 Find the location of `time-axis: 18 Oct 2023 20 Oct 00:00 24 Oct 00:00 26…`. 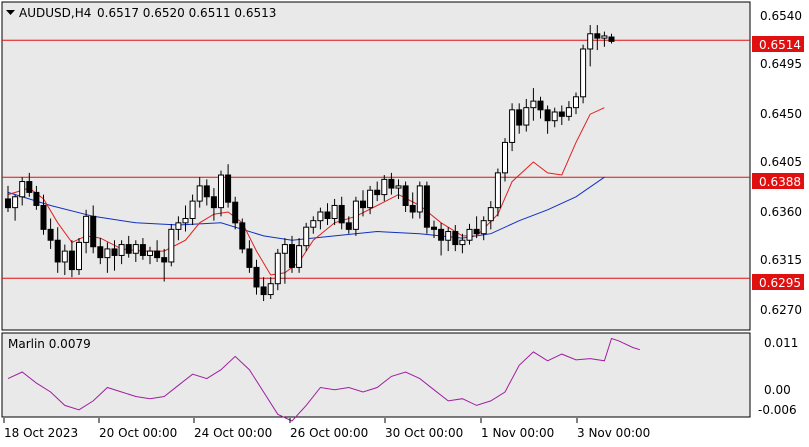

time-axis: 18 Oct 2023 20 Oct 00:00 24 Oct 00:00 26… is located at coordinates (327, 433).